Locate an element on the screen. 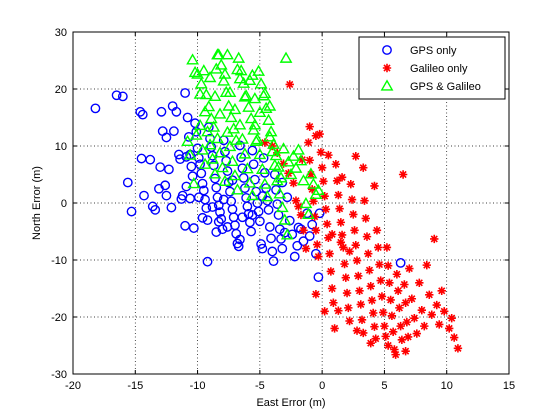  y-tick-label: 0 is located at coordinates (64, 204).